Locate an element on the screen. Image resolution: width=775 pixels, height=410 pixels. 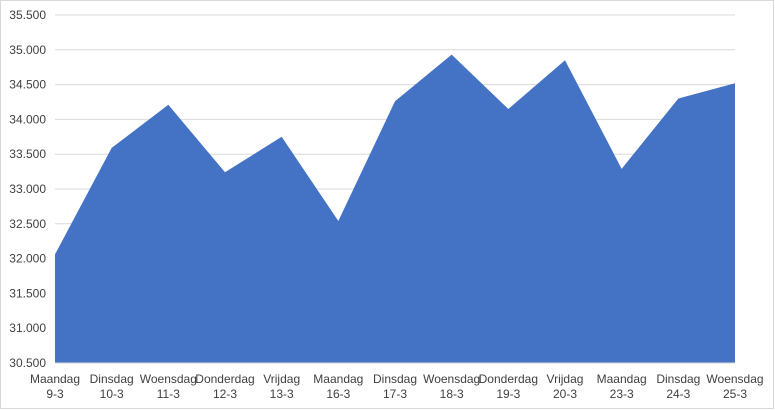
x-tick-label: Dinsdag 17-3 is located at coordinates (395, 386).